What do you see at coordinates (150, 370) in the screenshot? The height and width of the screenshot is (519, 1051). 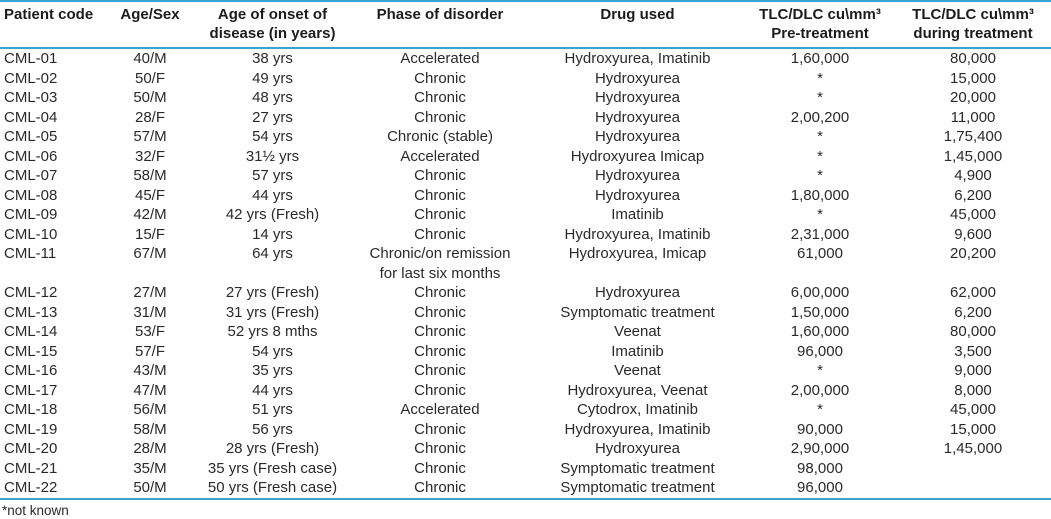 I see `table-cell: 43/M` at bounding box center [150, 370].